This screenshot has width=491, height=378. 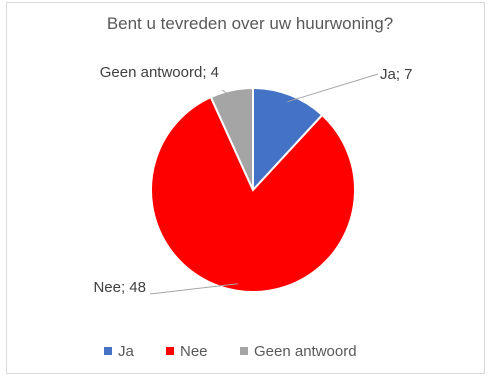 I want to click on legend-swatch-geen-antwoord, so click(x=244, y=351).